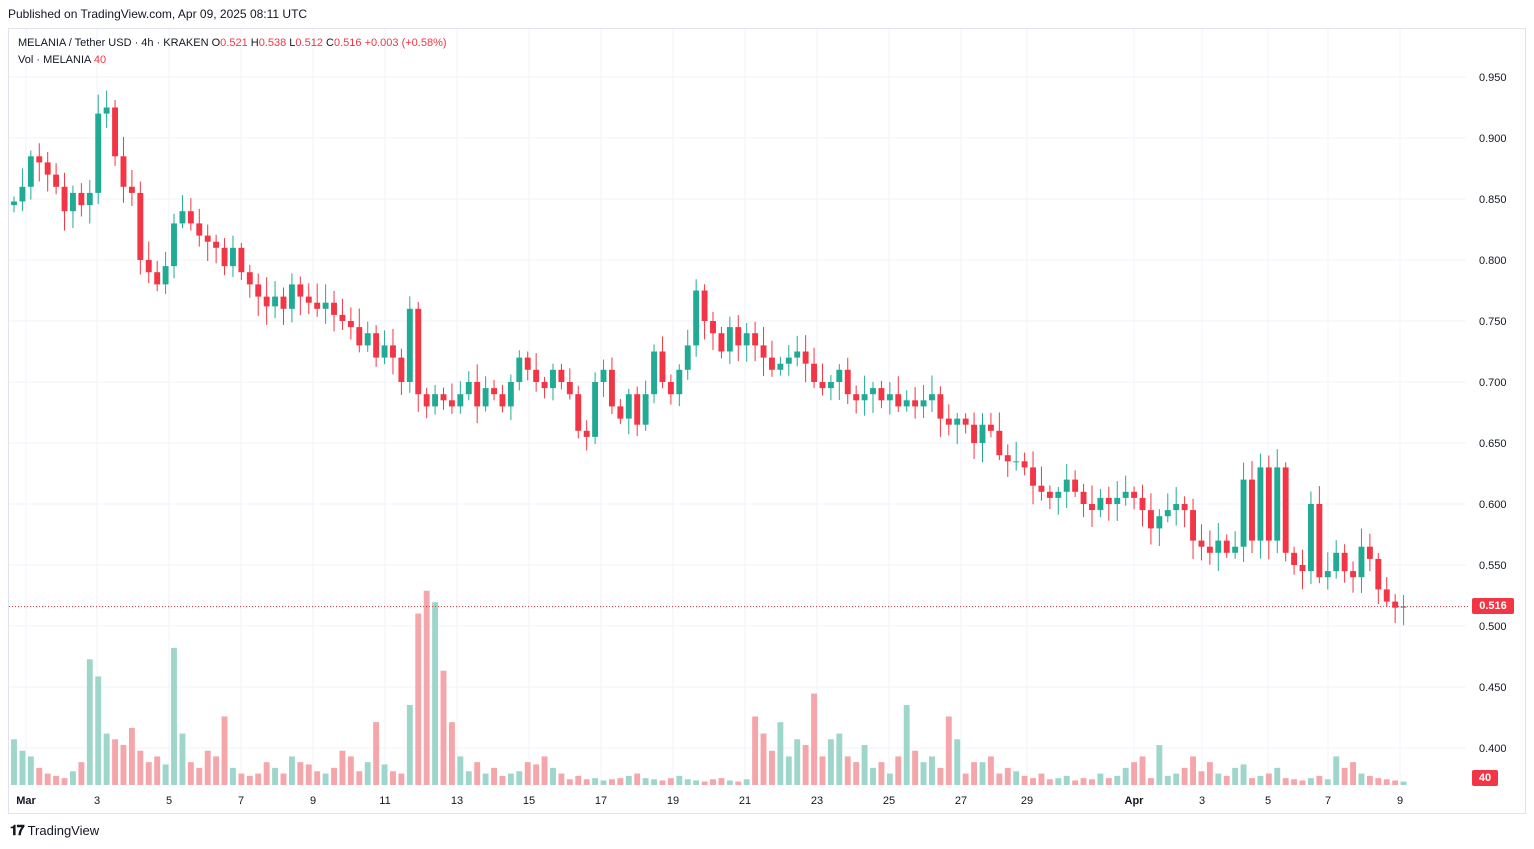  Describe the element at coordinates (1493, 566) in the screenshot. I see `price-tick-label: 0.550` at that location.